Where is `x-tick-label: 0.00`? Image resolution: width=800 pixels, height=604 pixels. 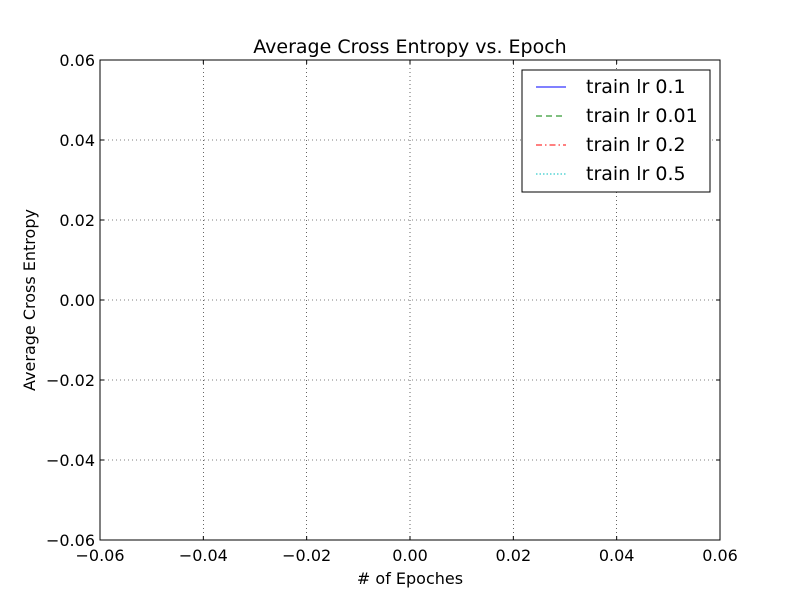 x-tick-label: 0.00 is located at coordinates (410, 555).